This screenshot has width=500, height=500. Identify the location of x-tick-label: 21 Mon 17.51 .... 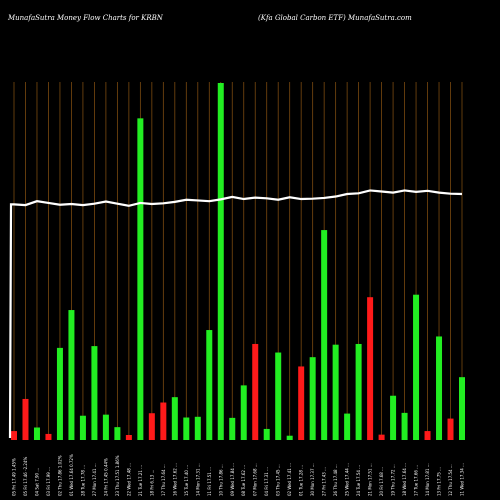
(370, 479).